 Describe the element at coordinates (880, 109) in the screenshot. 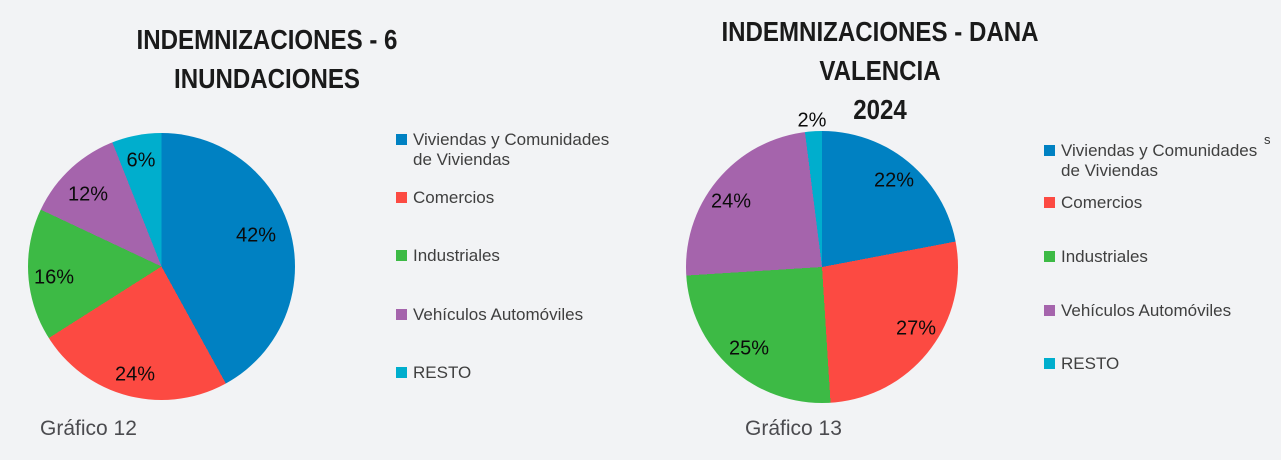

I see `chart-title-line2: 2024` at that location.